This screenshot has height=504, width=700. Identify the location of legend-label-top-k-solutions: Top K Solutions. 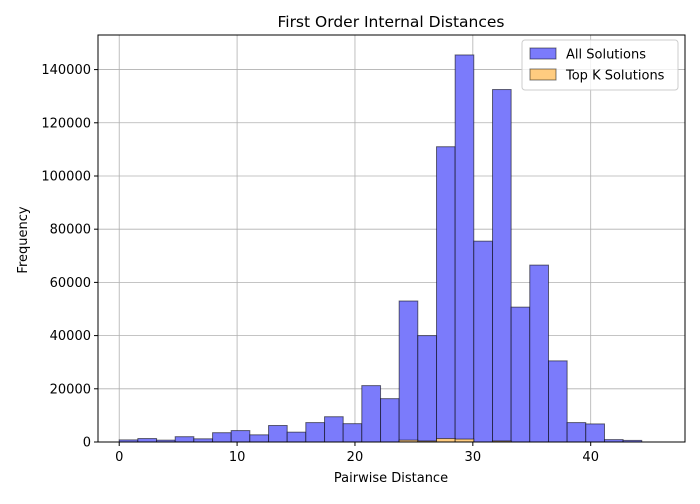
(615, 76).